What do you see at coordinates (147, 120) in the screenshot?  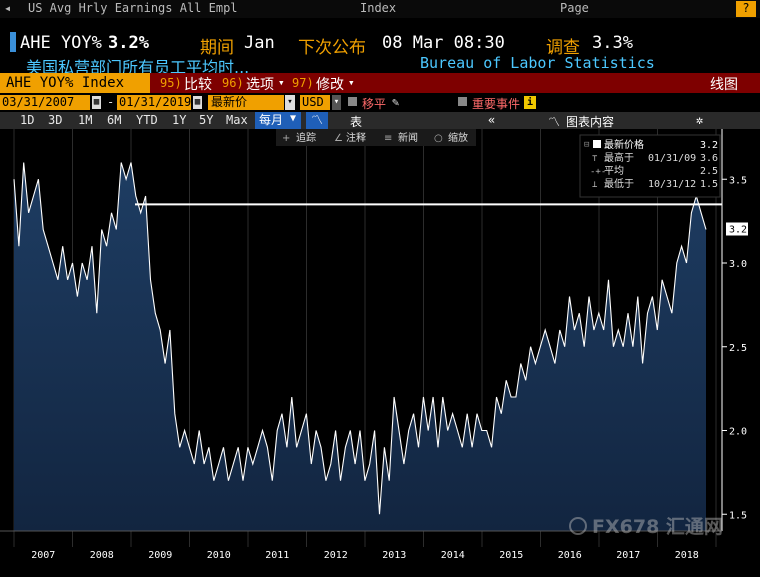 I see `range-ytd: YTD` at bounding box center [147, 120].